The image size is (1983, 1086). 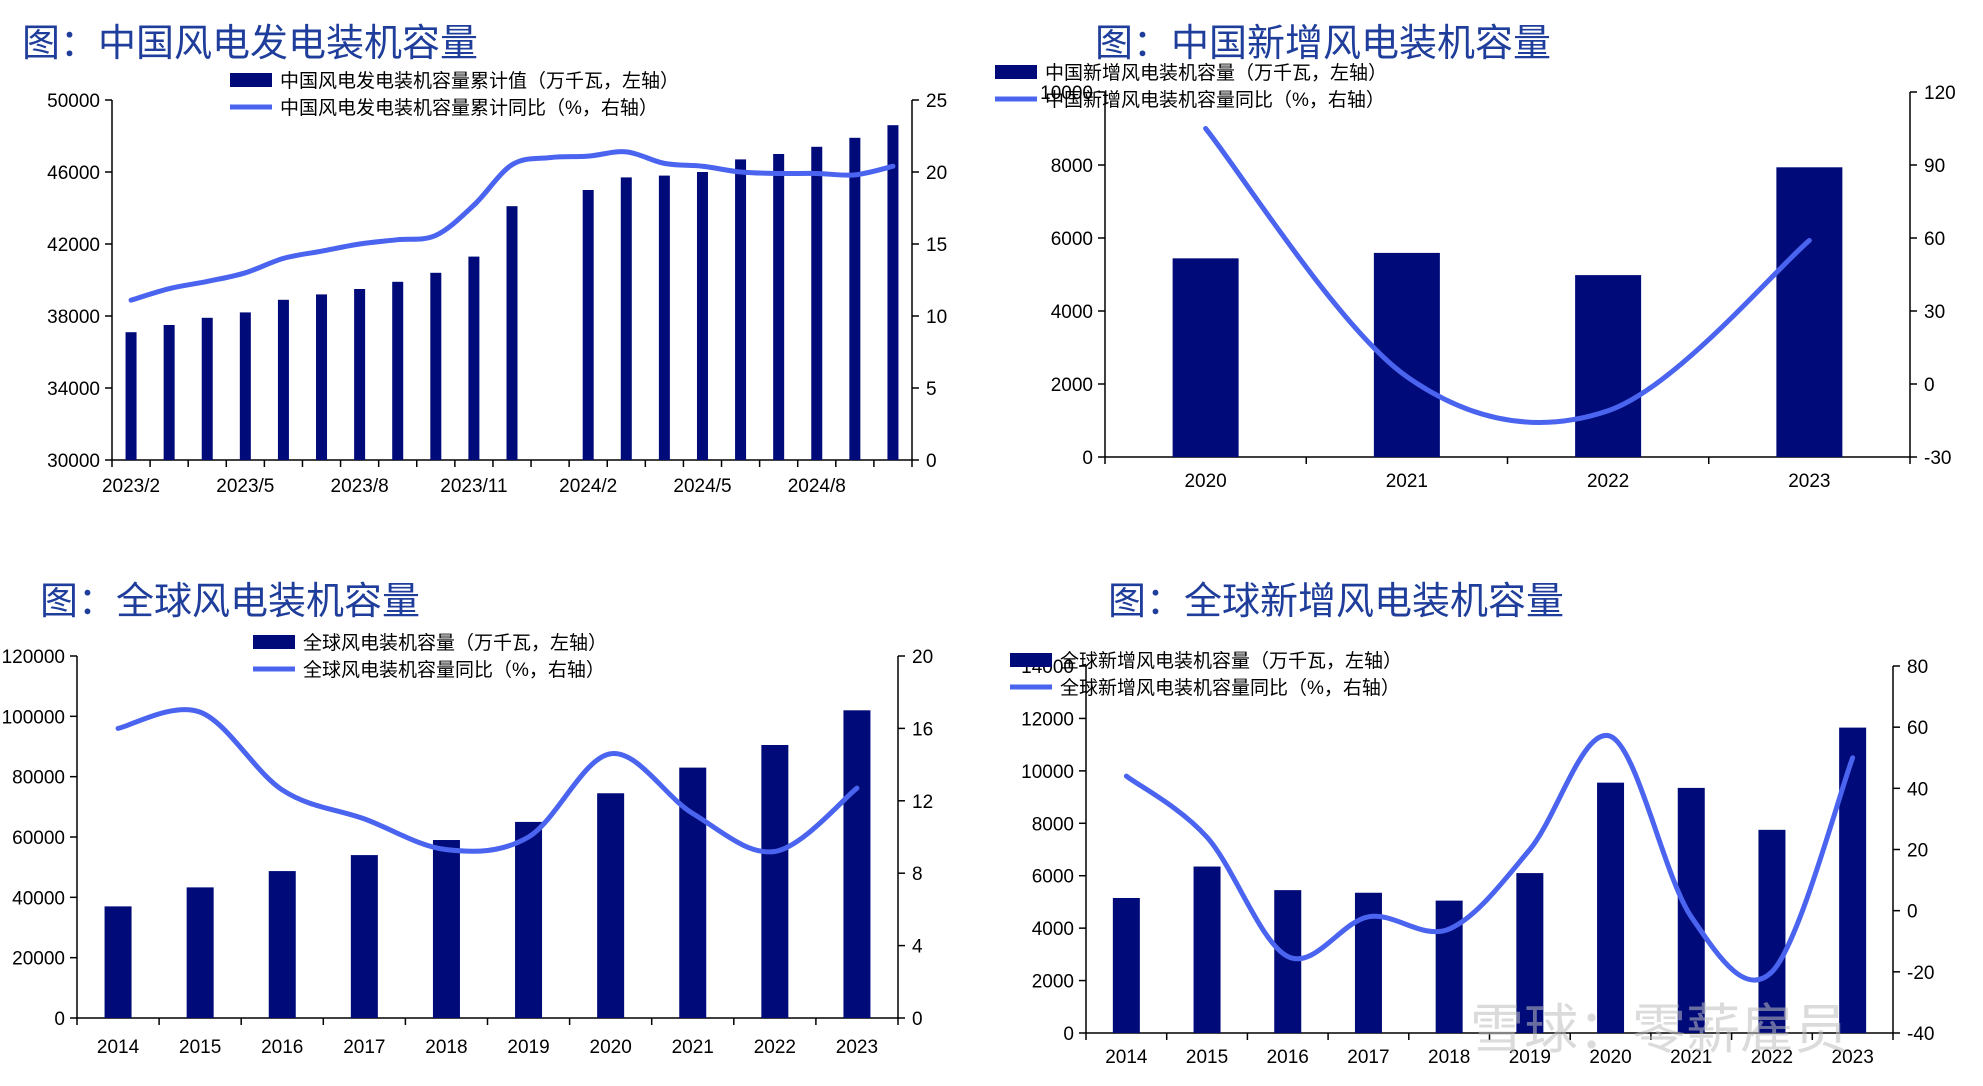 I want to click on x-tick-label: 2024/2, so click(x=588, y=486).